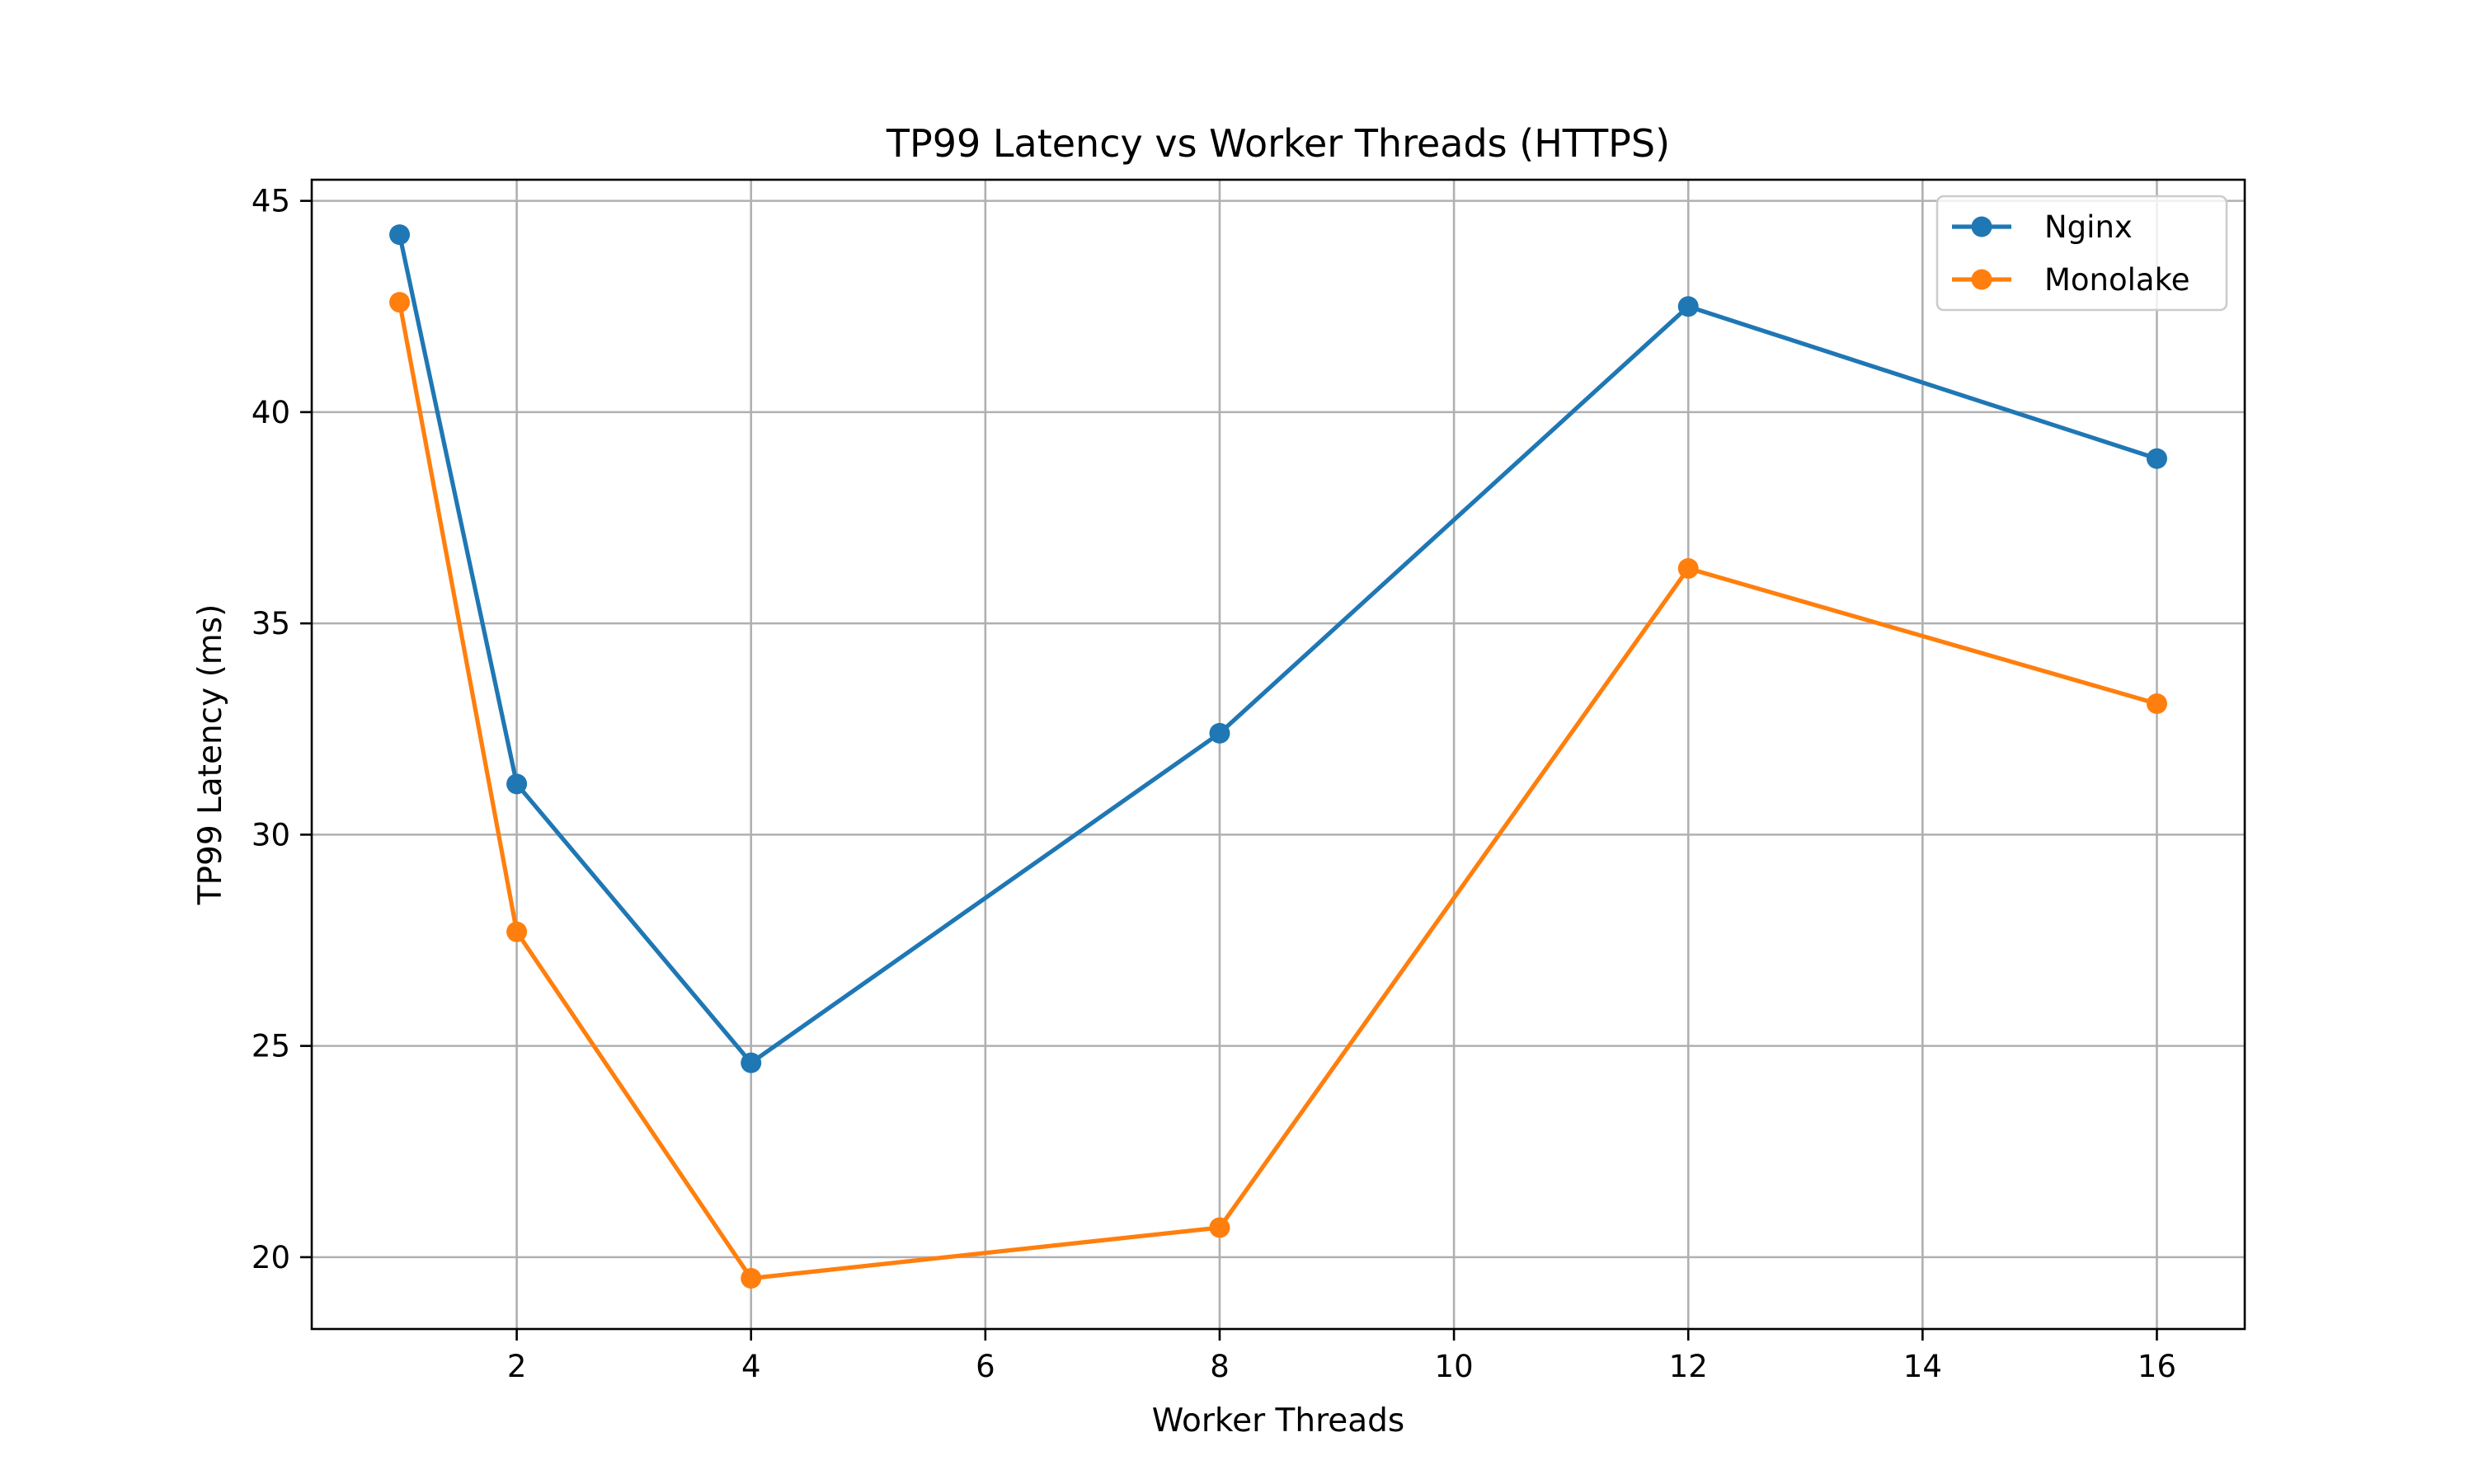 This screenshot has width=2474, height=1484. Describe the element at coordinates (2088, 227) in the screenshot. I see `legend-label-nginx: Nginx` at that location.